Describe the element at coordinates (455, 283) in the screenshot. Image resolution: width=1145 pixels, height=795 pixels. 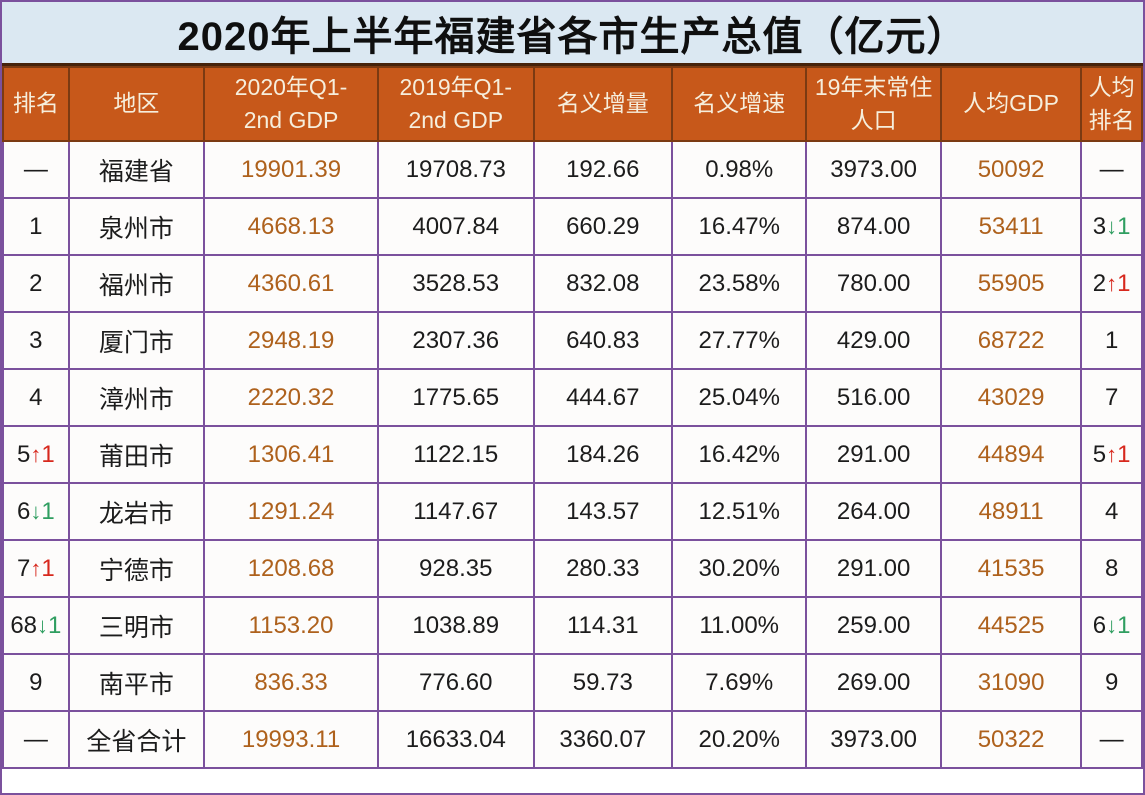
I see `cell-gdp_2019: 3528.53` at that location.